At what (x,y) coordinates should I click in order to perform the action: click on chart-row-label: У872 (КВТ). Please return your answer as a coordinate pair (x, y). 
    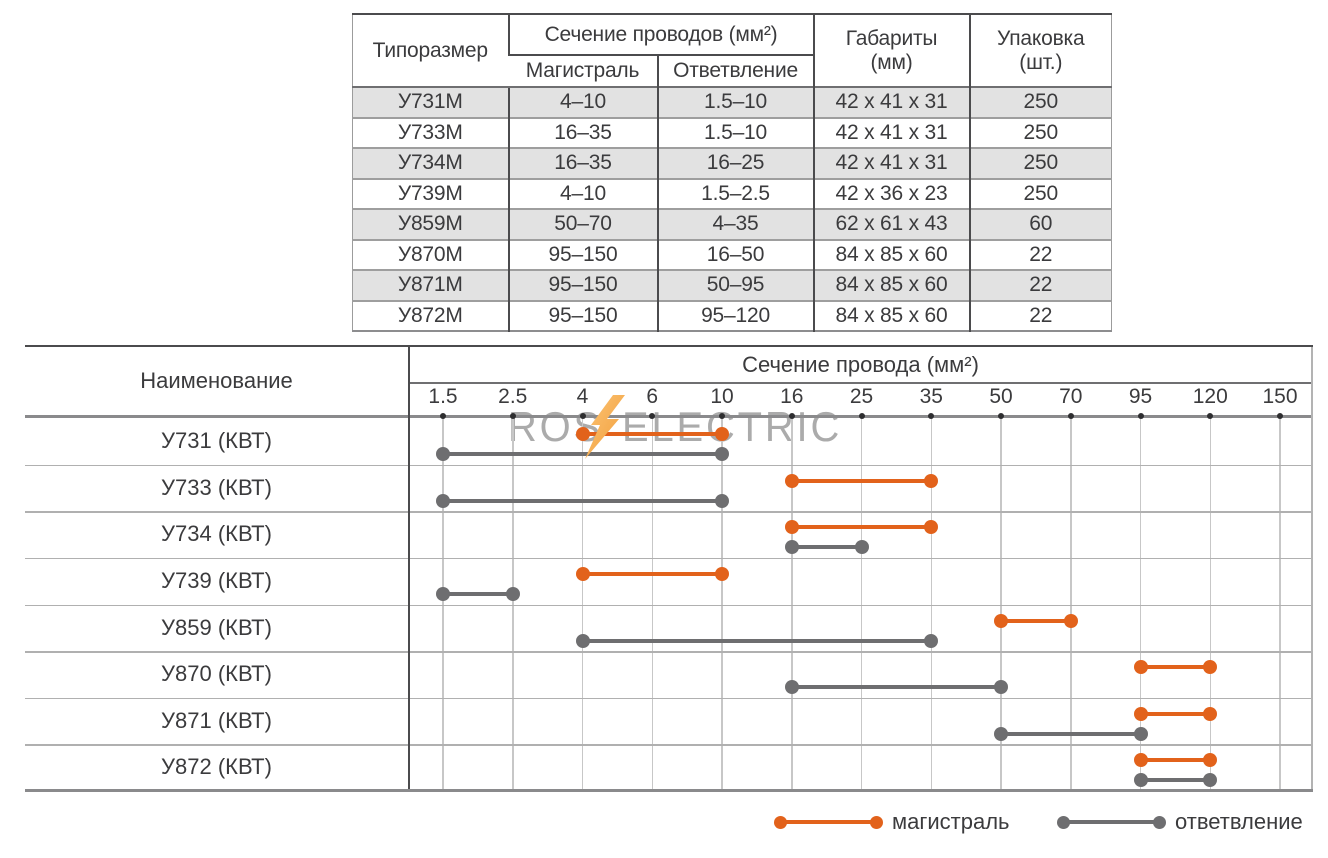
    Looking at the image, I should click on (216, 767).